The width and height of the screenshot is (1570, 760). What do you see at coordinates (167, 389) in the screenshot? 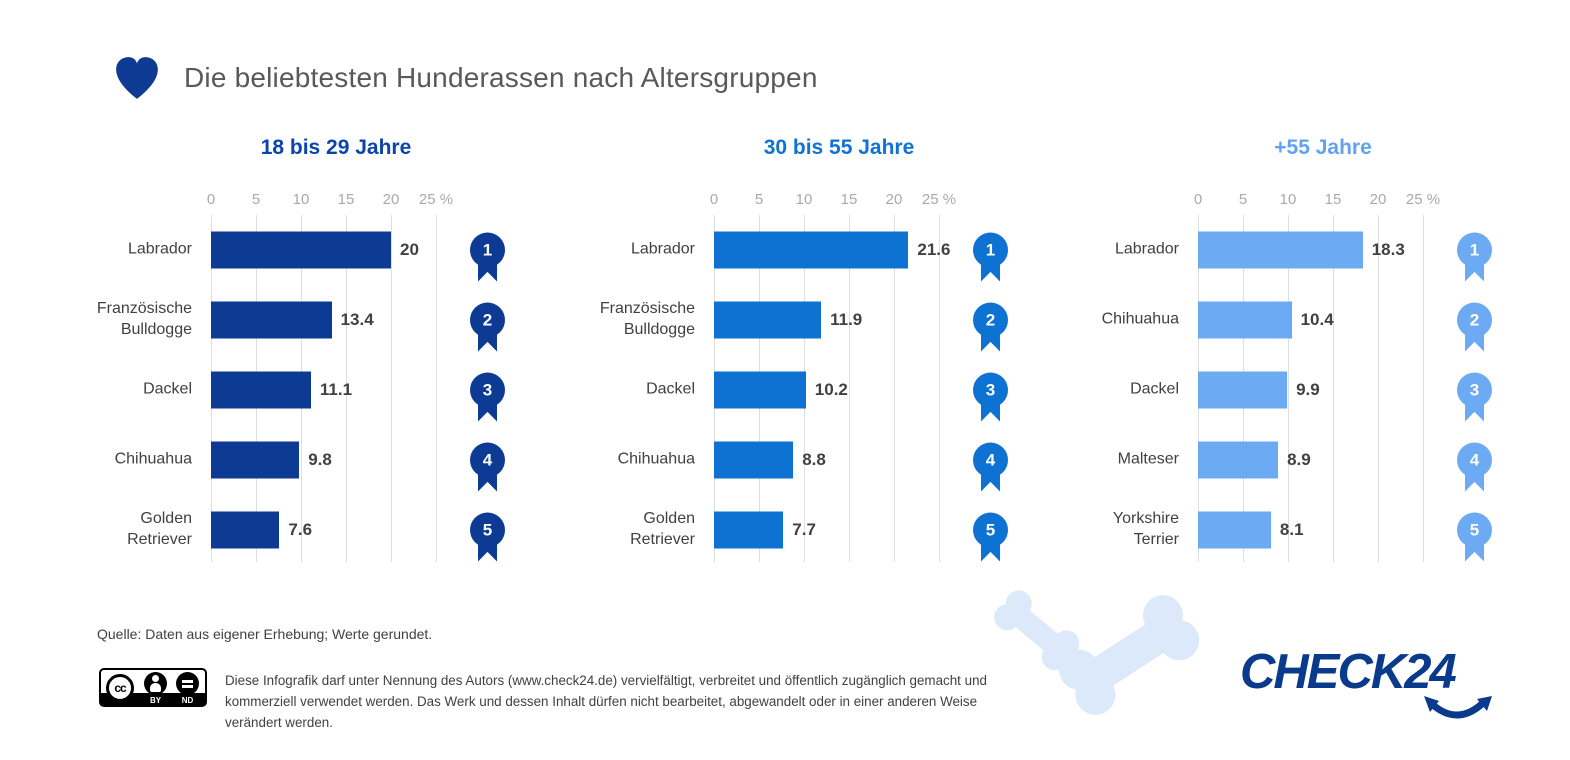
I see `breed-label: Dackel` at bounding box center [167, 389].